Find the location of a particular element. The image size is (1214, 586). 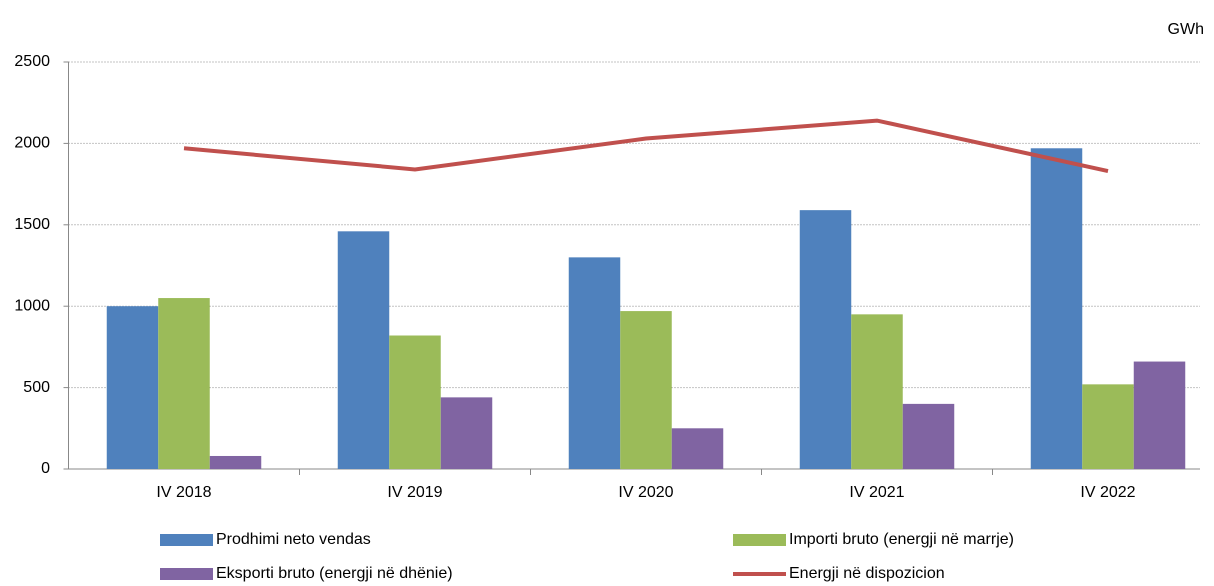

legend-label: Importi bruto (energji në marrje) is located at coordinates (901, 539).